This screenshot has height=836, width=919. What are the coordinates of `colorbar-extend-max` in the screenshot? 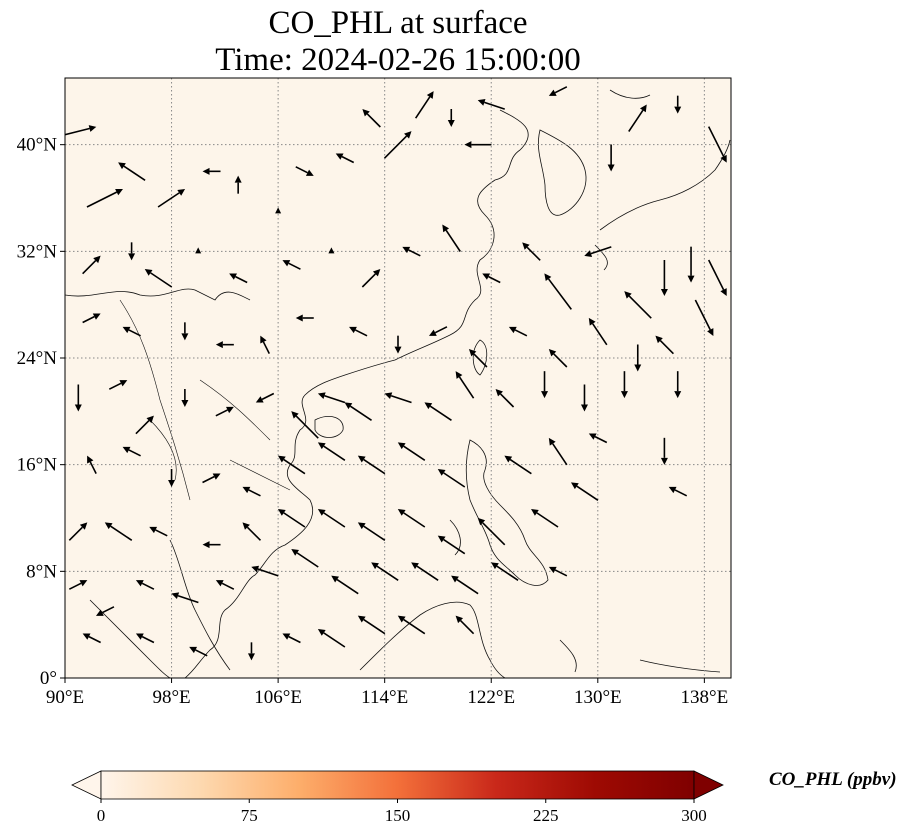 It's located at (708, 785).